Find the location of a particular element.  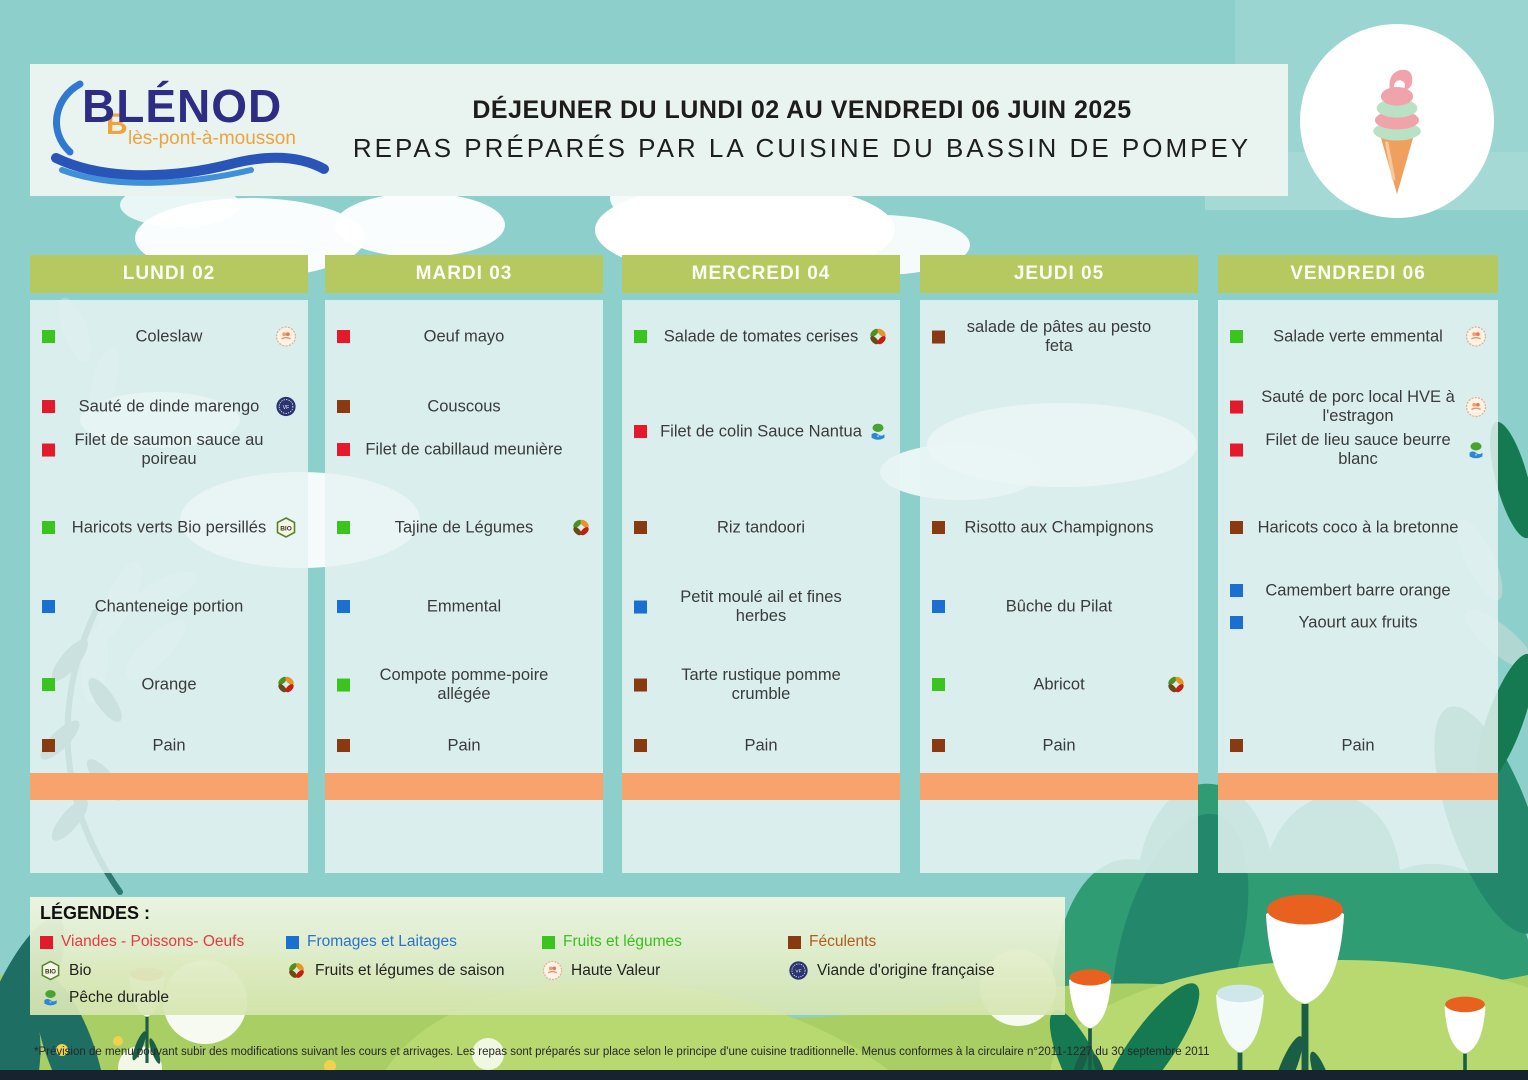

menu-item: Chanteneige portion is located at coordinates (169, 607).